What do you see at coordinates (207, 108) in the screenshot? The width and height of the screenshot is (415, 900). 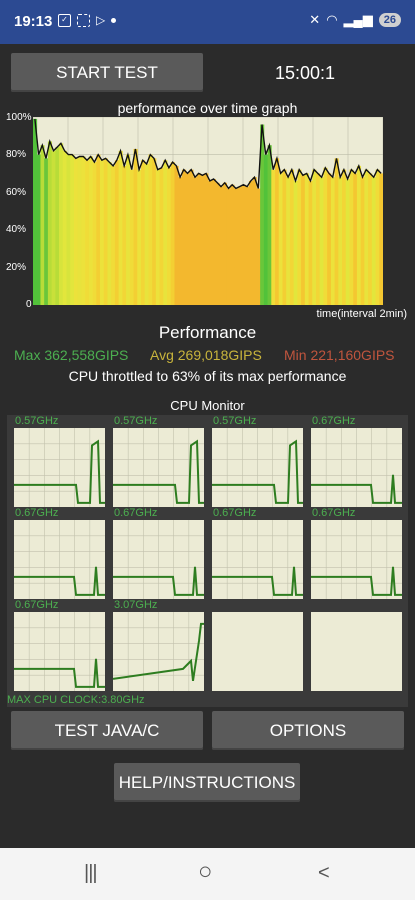 I see `graph-title: performance over time graph` at bounding box center [207, 108].